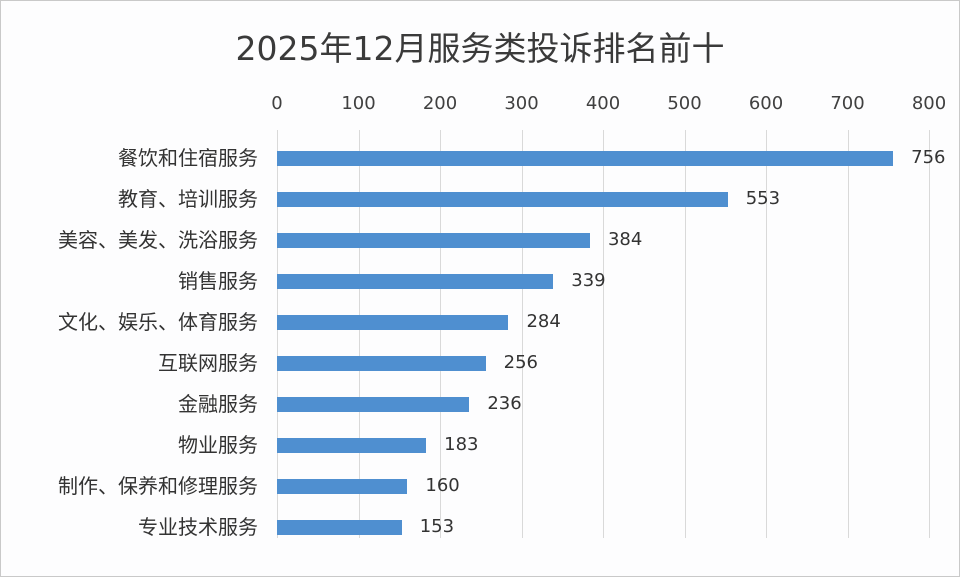  I want to click on x-tick-label: 300, so click(521, 103).